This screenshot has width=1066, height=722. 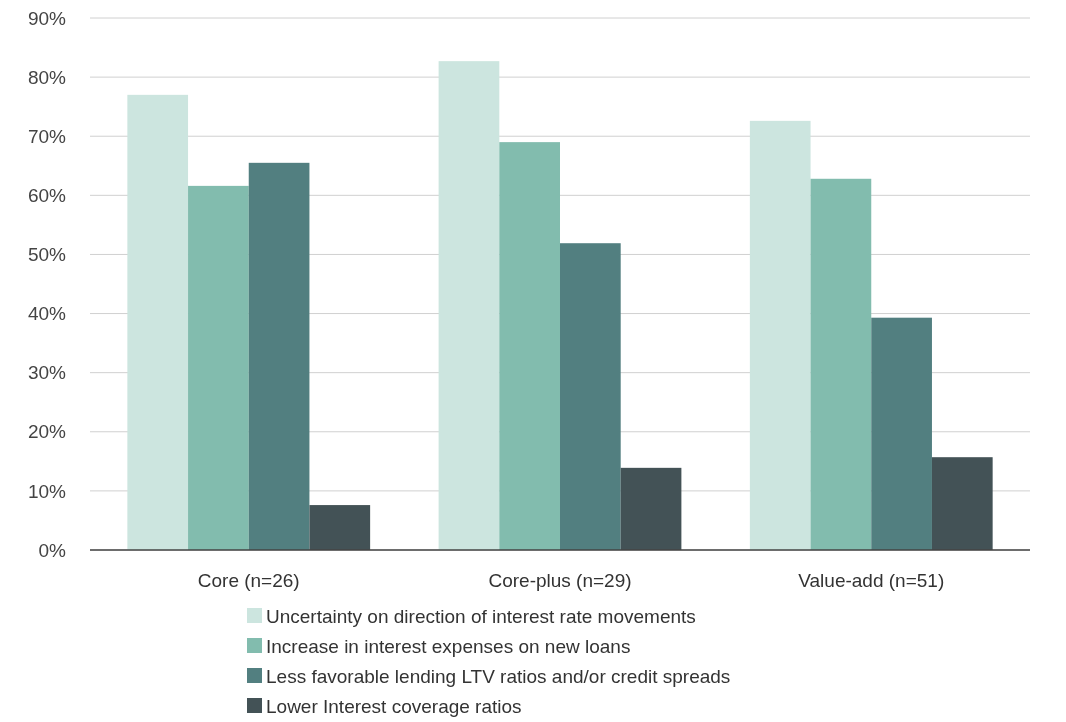 I want to click on y-tick-label: 20%, so click(x=47, y=432).